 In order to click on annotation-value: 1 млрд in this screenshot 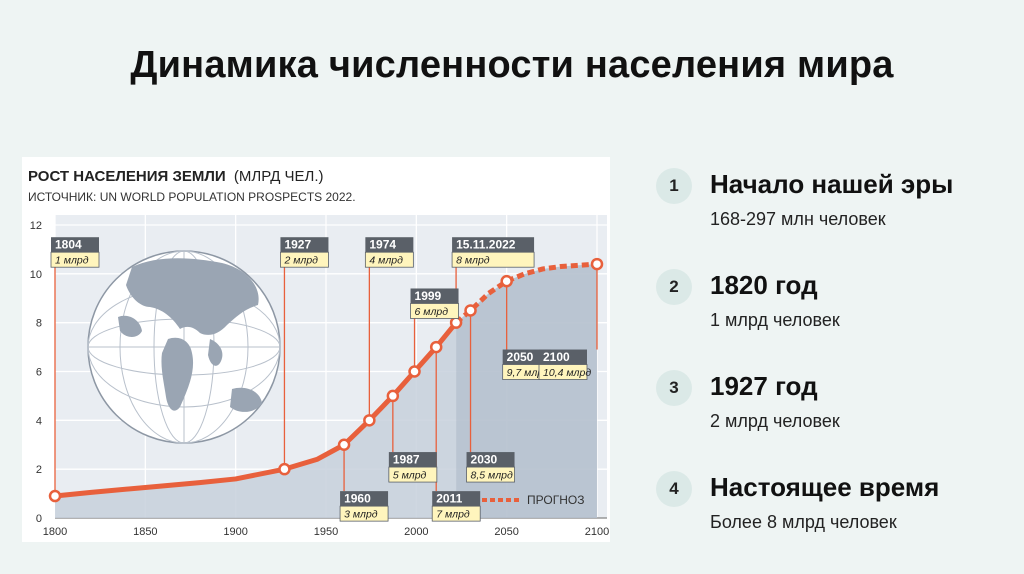, I will do `click(72, 261)`.